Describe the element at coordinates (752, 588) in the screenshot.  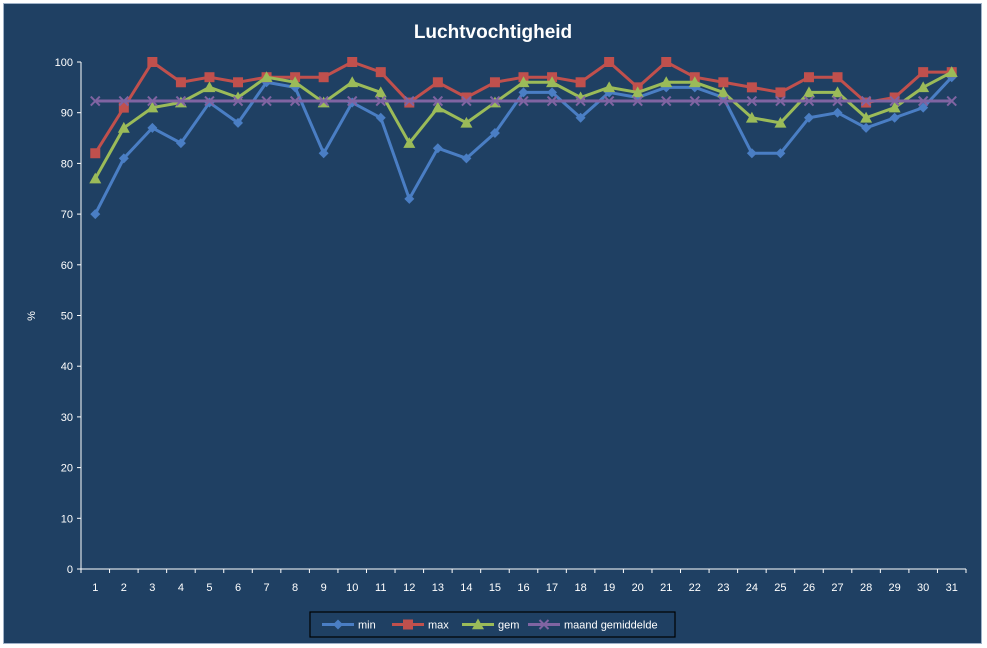
I see `x-tick-label: 24` at that location.